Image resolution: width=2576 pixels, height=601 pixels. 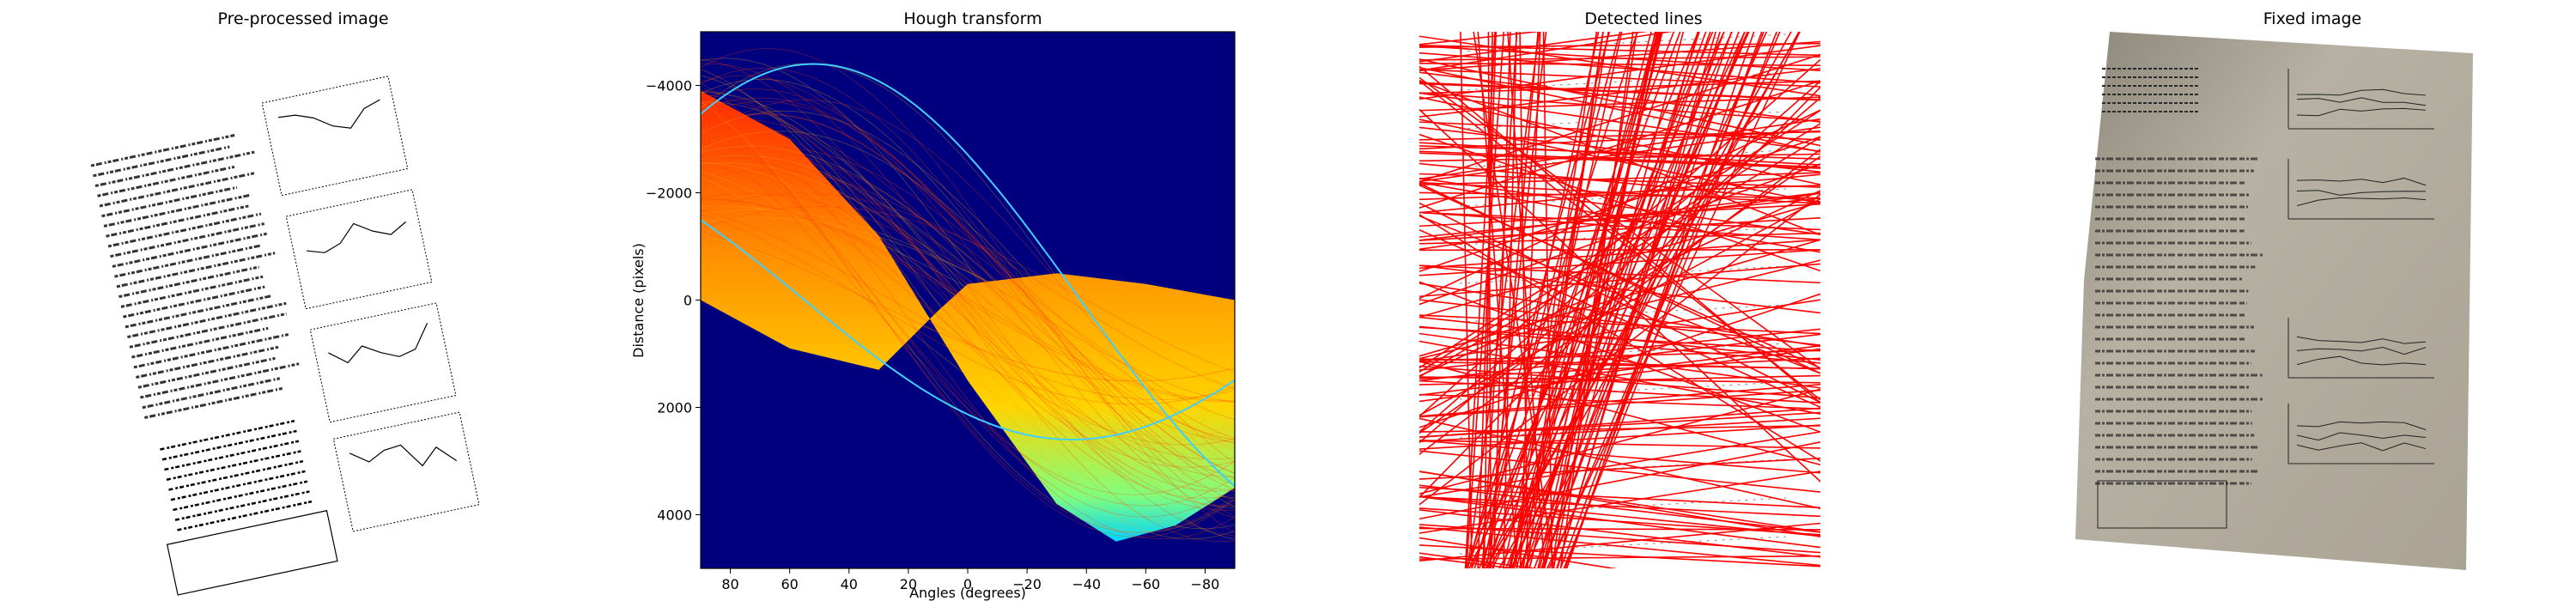 I want to click on y-tick-label: 2000, so click(x=674, y=408).